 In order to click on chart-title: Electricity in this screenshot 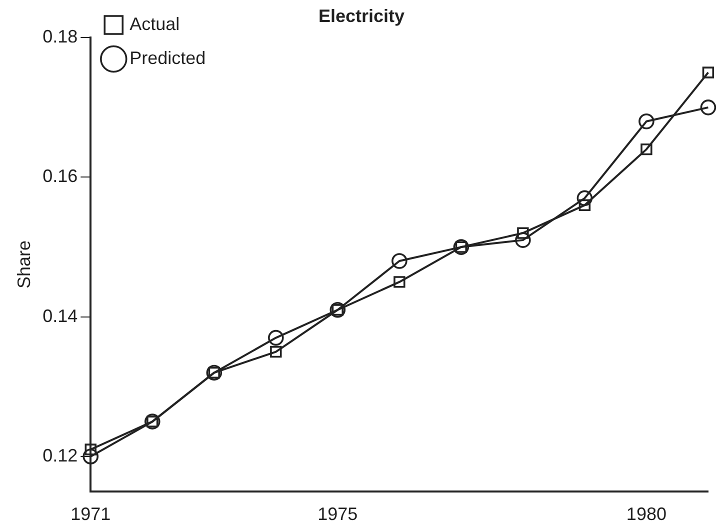, I will do `click(361, 16)`.